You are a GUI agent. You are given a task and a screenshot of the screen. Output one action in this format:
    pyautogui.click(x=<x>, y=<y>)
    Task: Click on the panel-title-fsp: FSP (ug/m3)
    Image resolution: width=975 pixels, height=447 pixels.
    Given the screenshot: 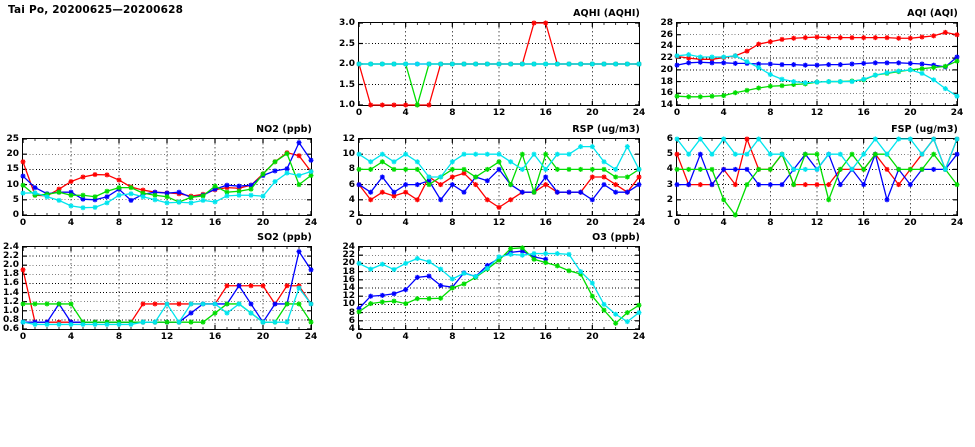 What is the action you would take?
    pyautogui.click(x=924, y=129)
    